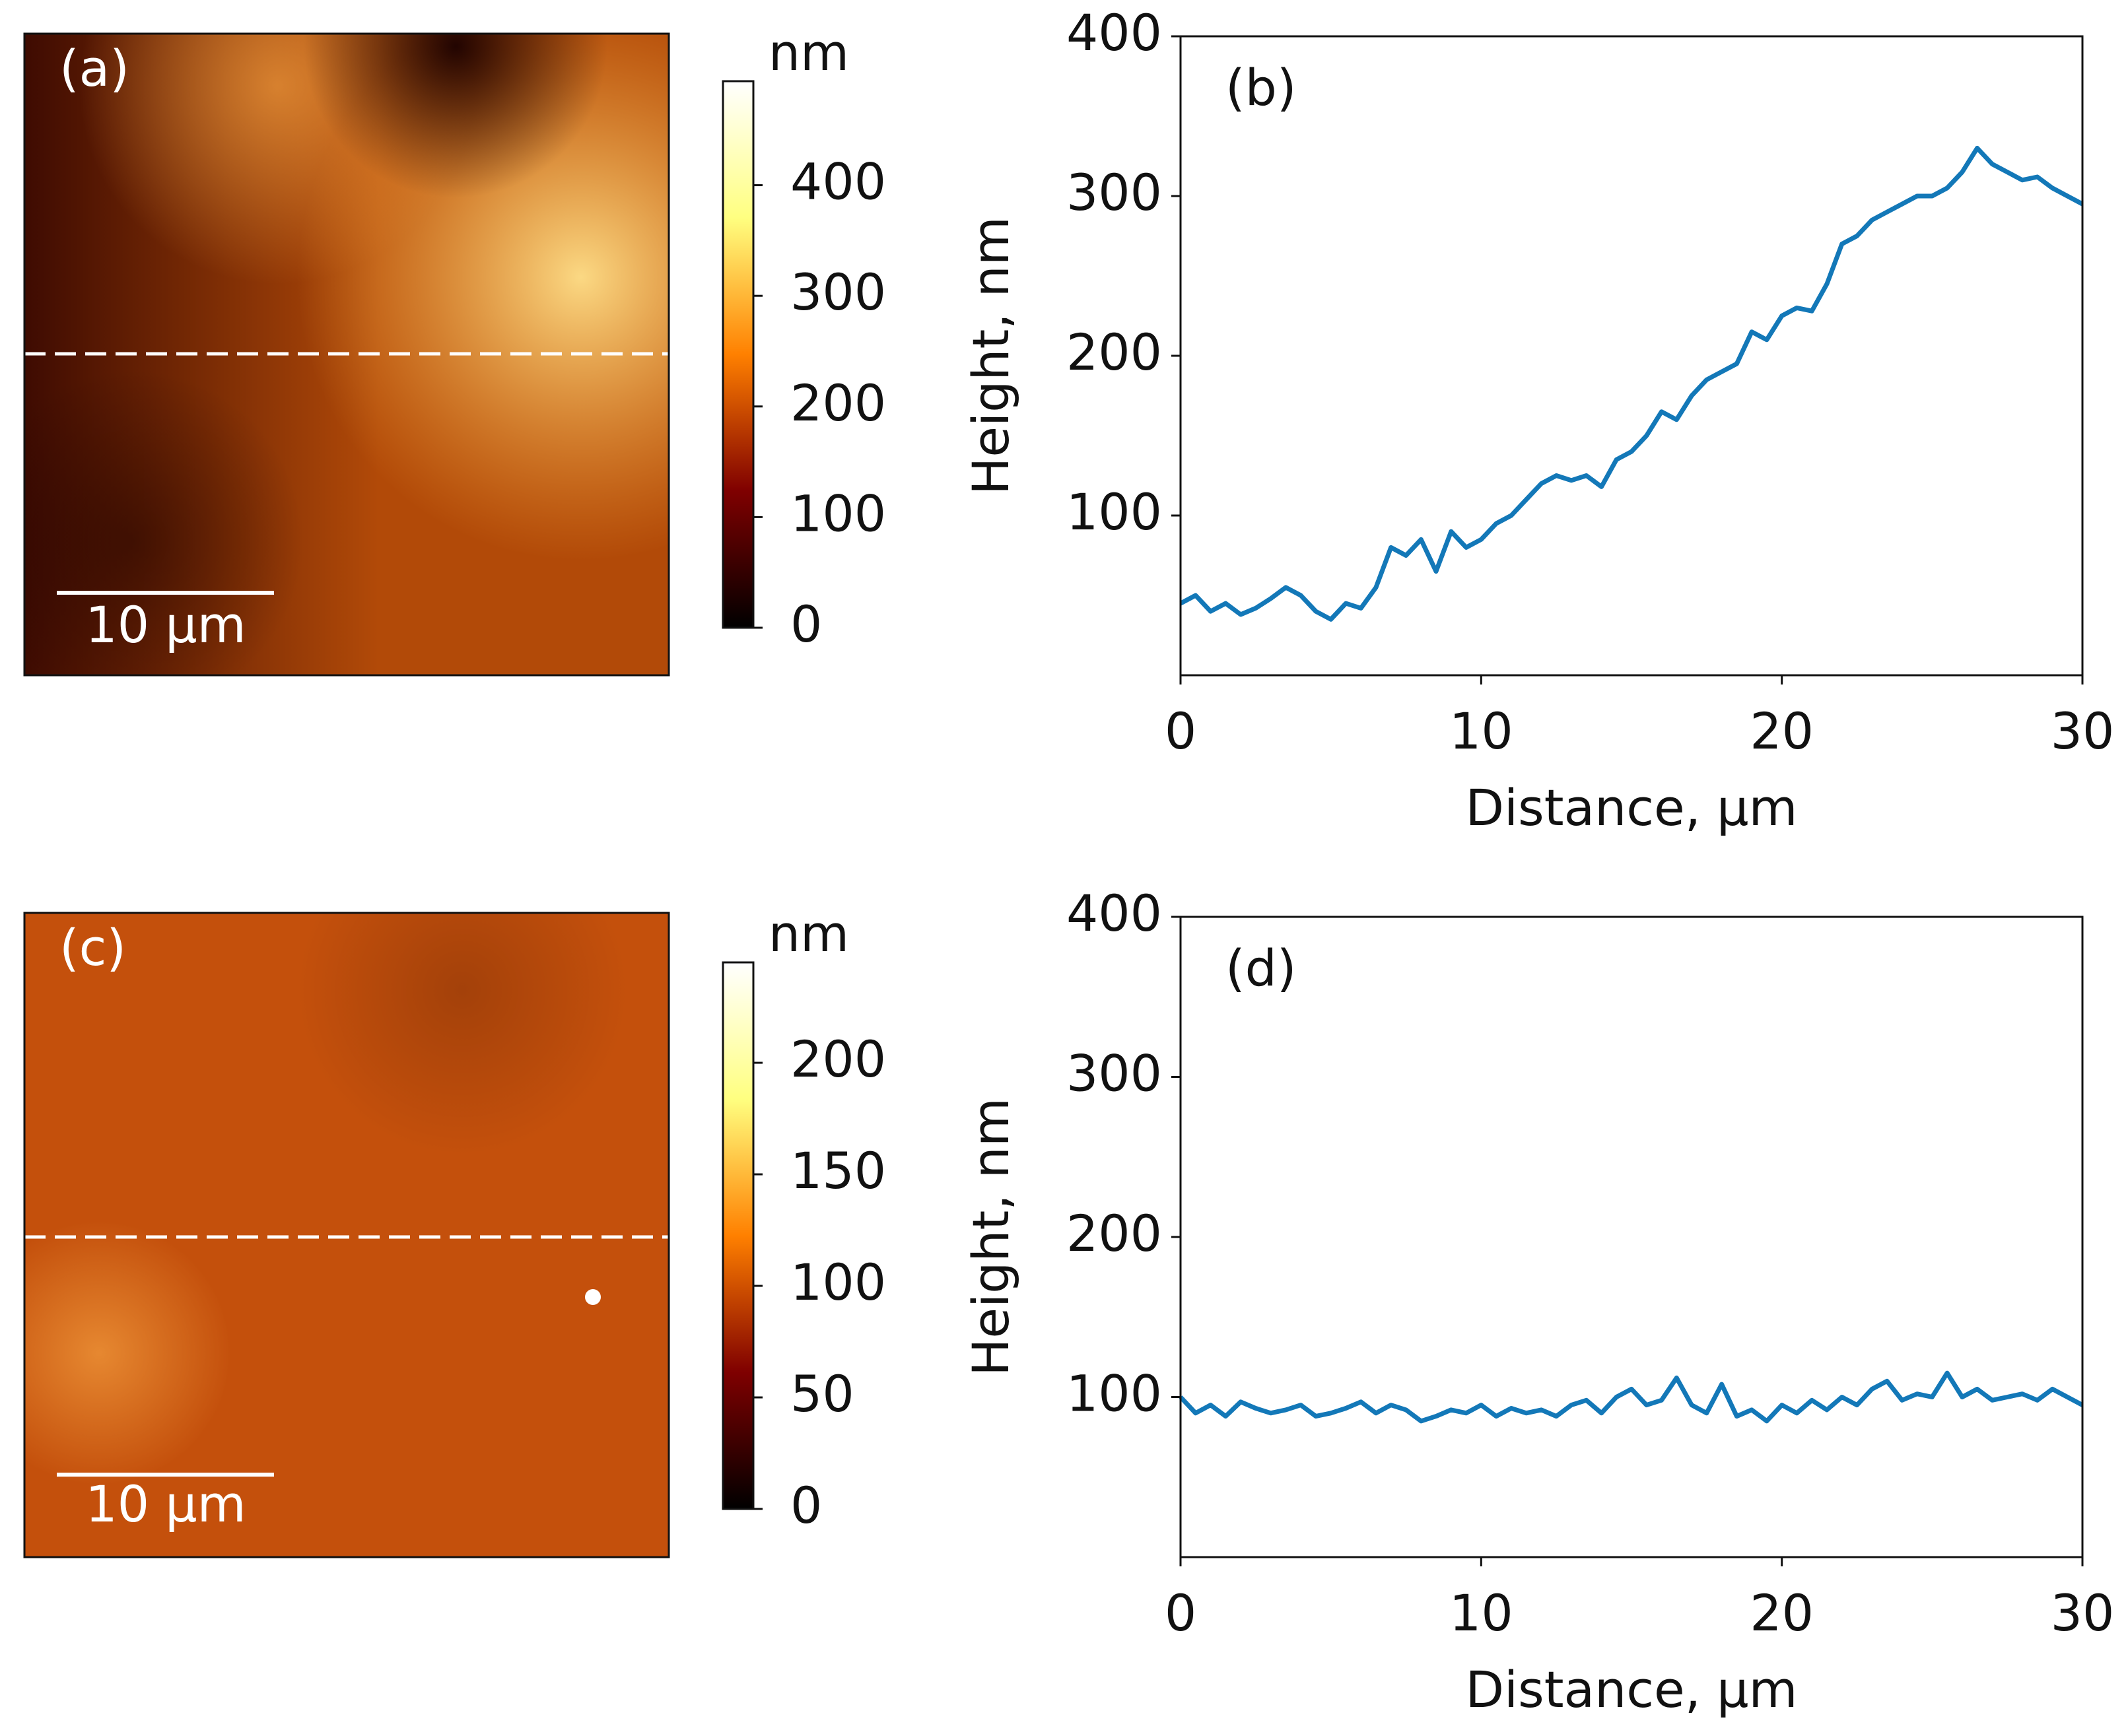 Image resolution: width=2128 pixels, height=1736 pixels. I want to click on panel-label: (b), so click(1261, 87).